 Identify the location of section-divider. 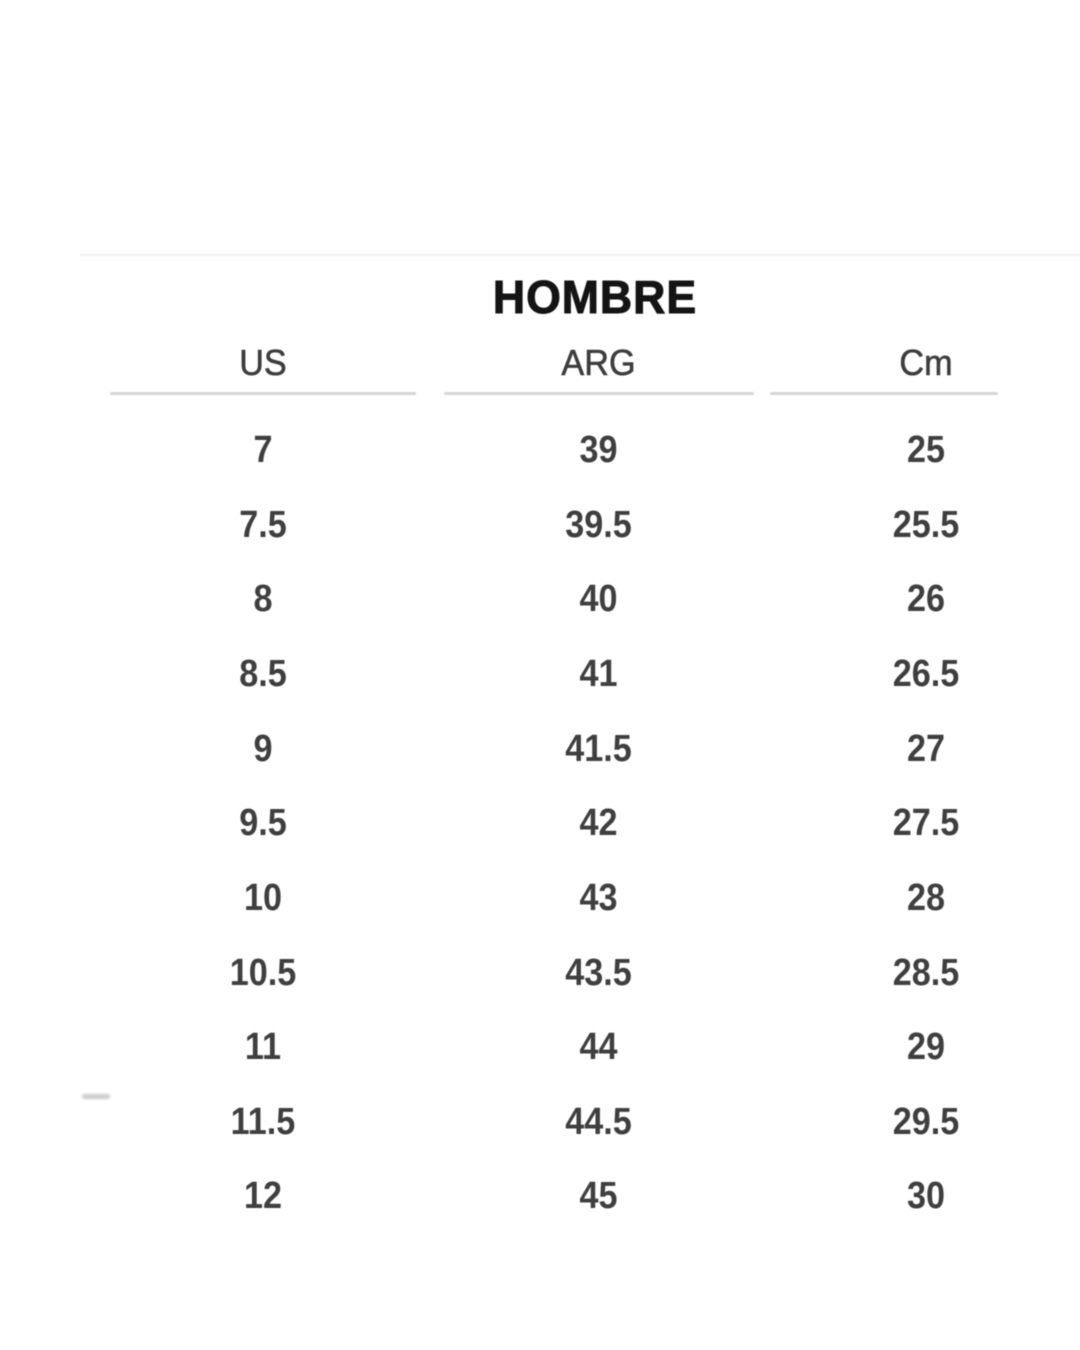
(580, 255).